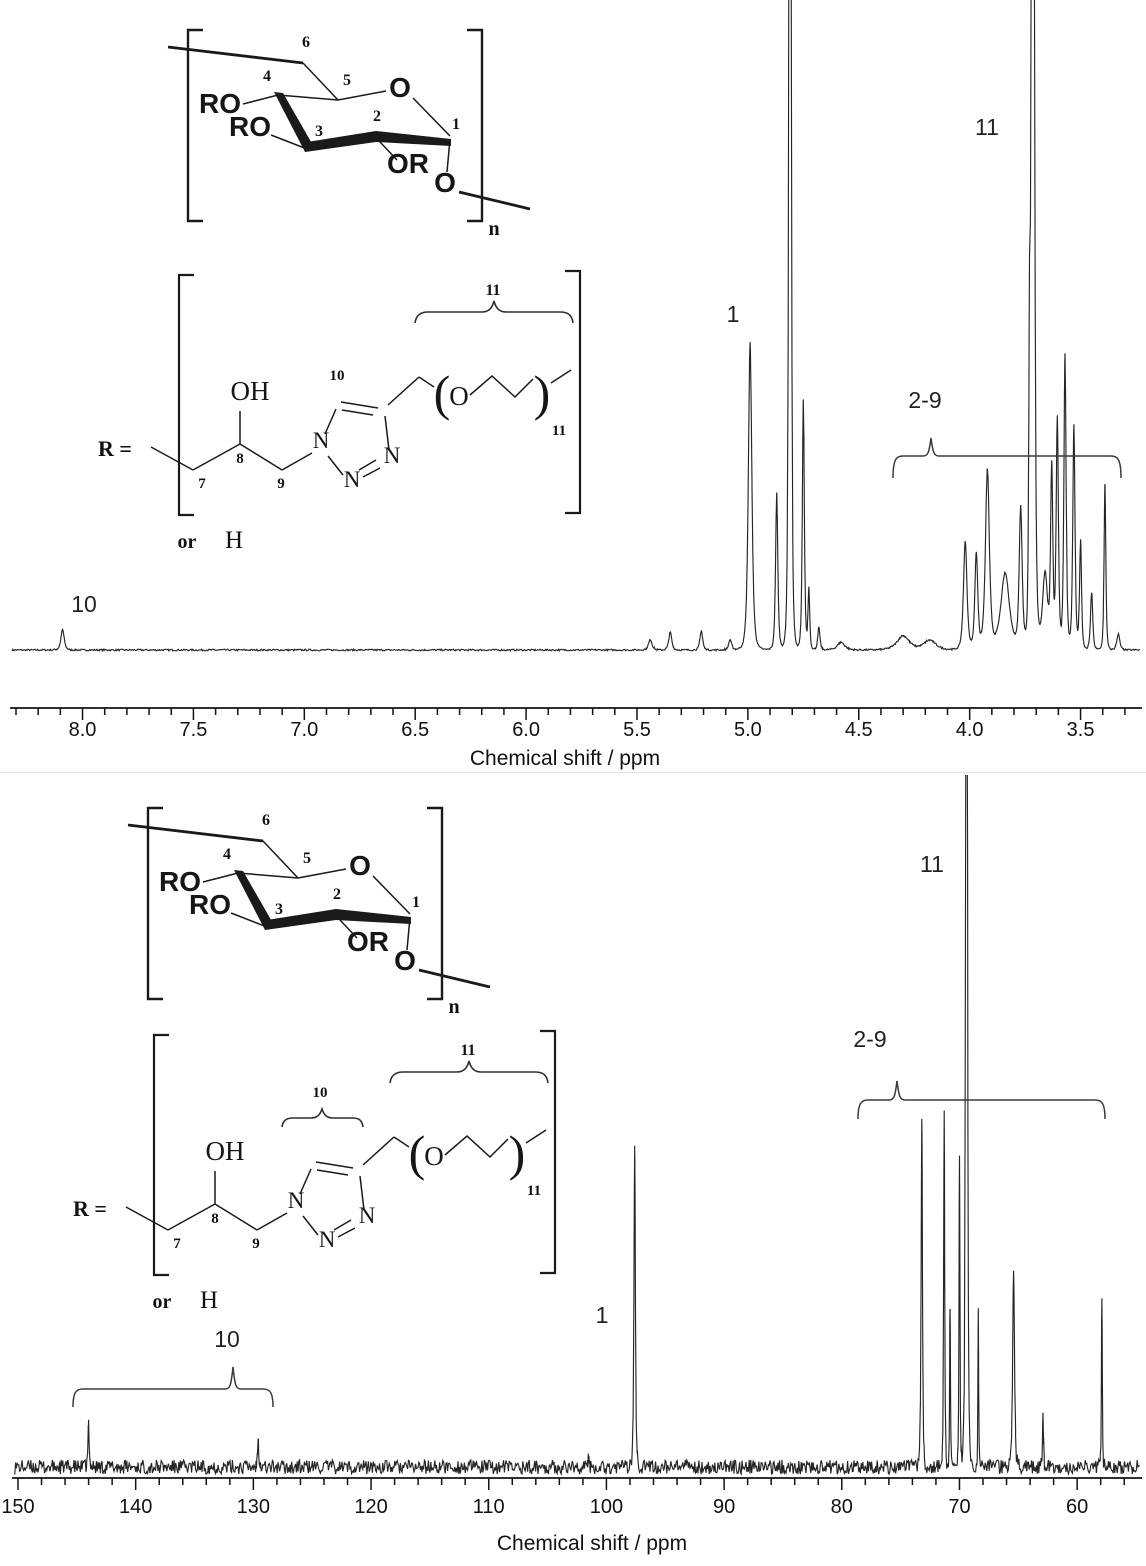  What do you see at coordinates (970, 730) in the screenshot?
I see `x-tick-label: 4.0` at bounding box center [970, 730].